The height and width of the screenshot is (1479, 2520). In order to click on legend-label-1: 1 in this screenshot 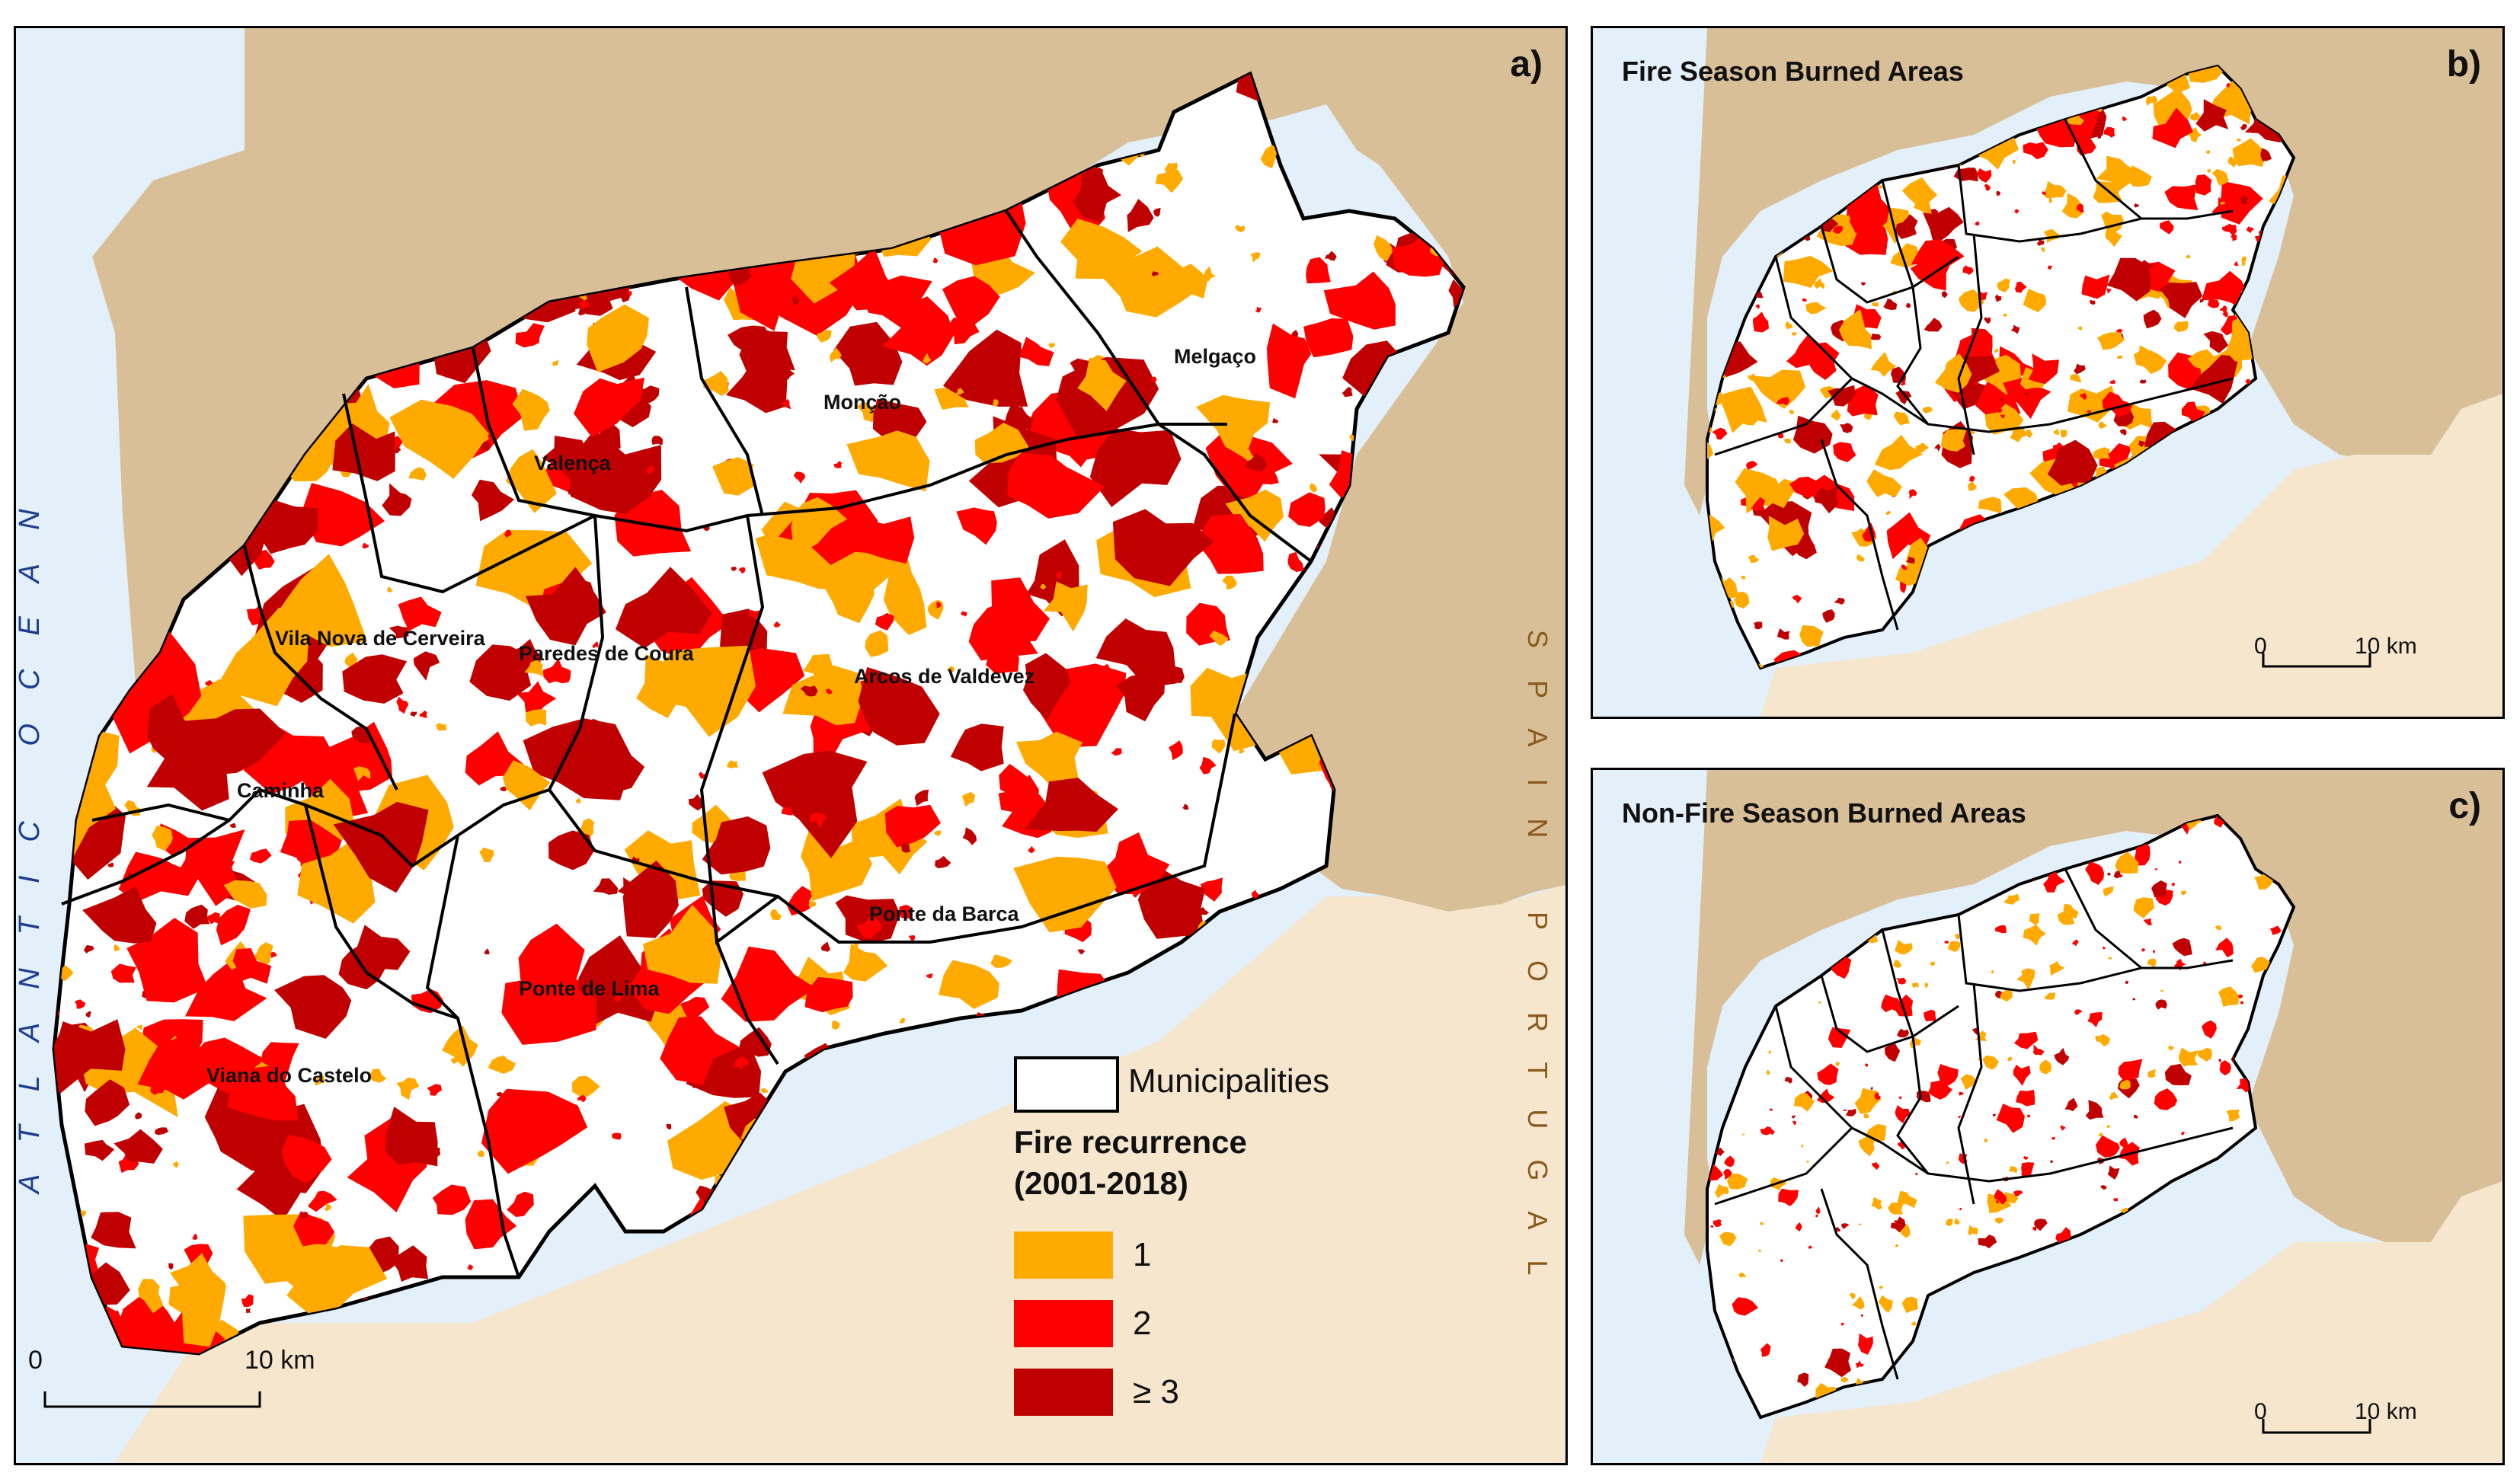, I will do `click(1142, 1254)`.